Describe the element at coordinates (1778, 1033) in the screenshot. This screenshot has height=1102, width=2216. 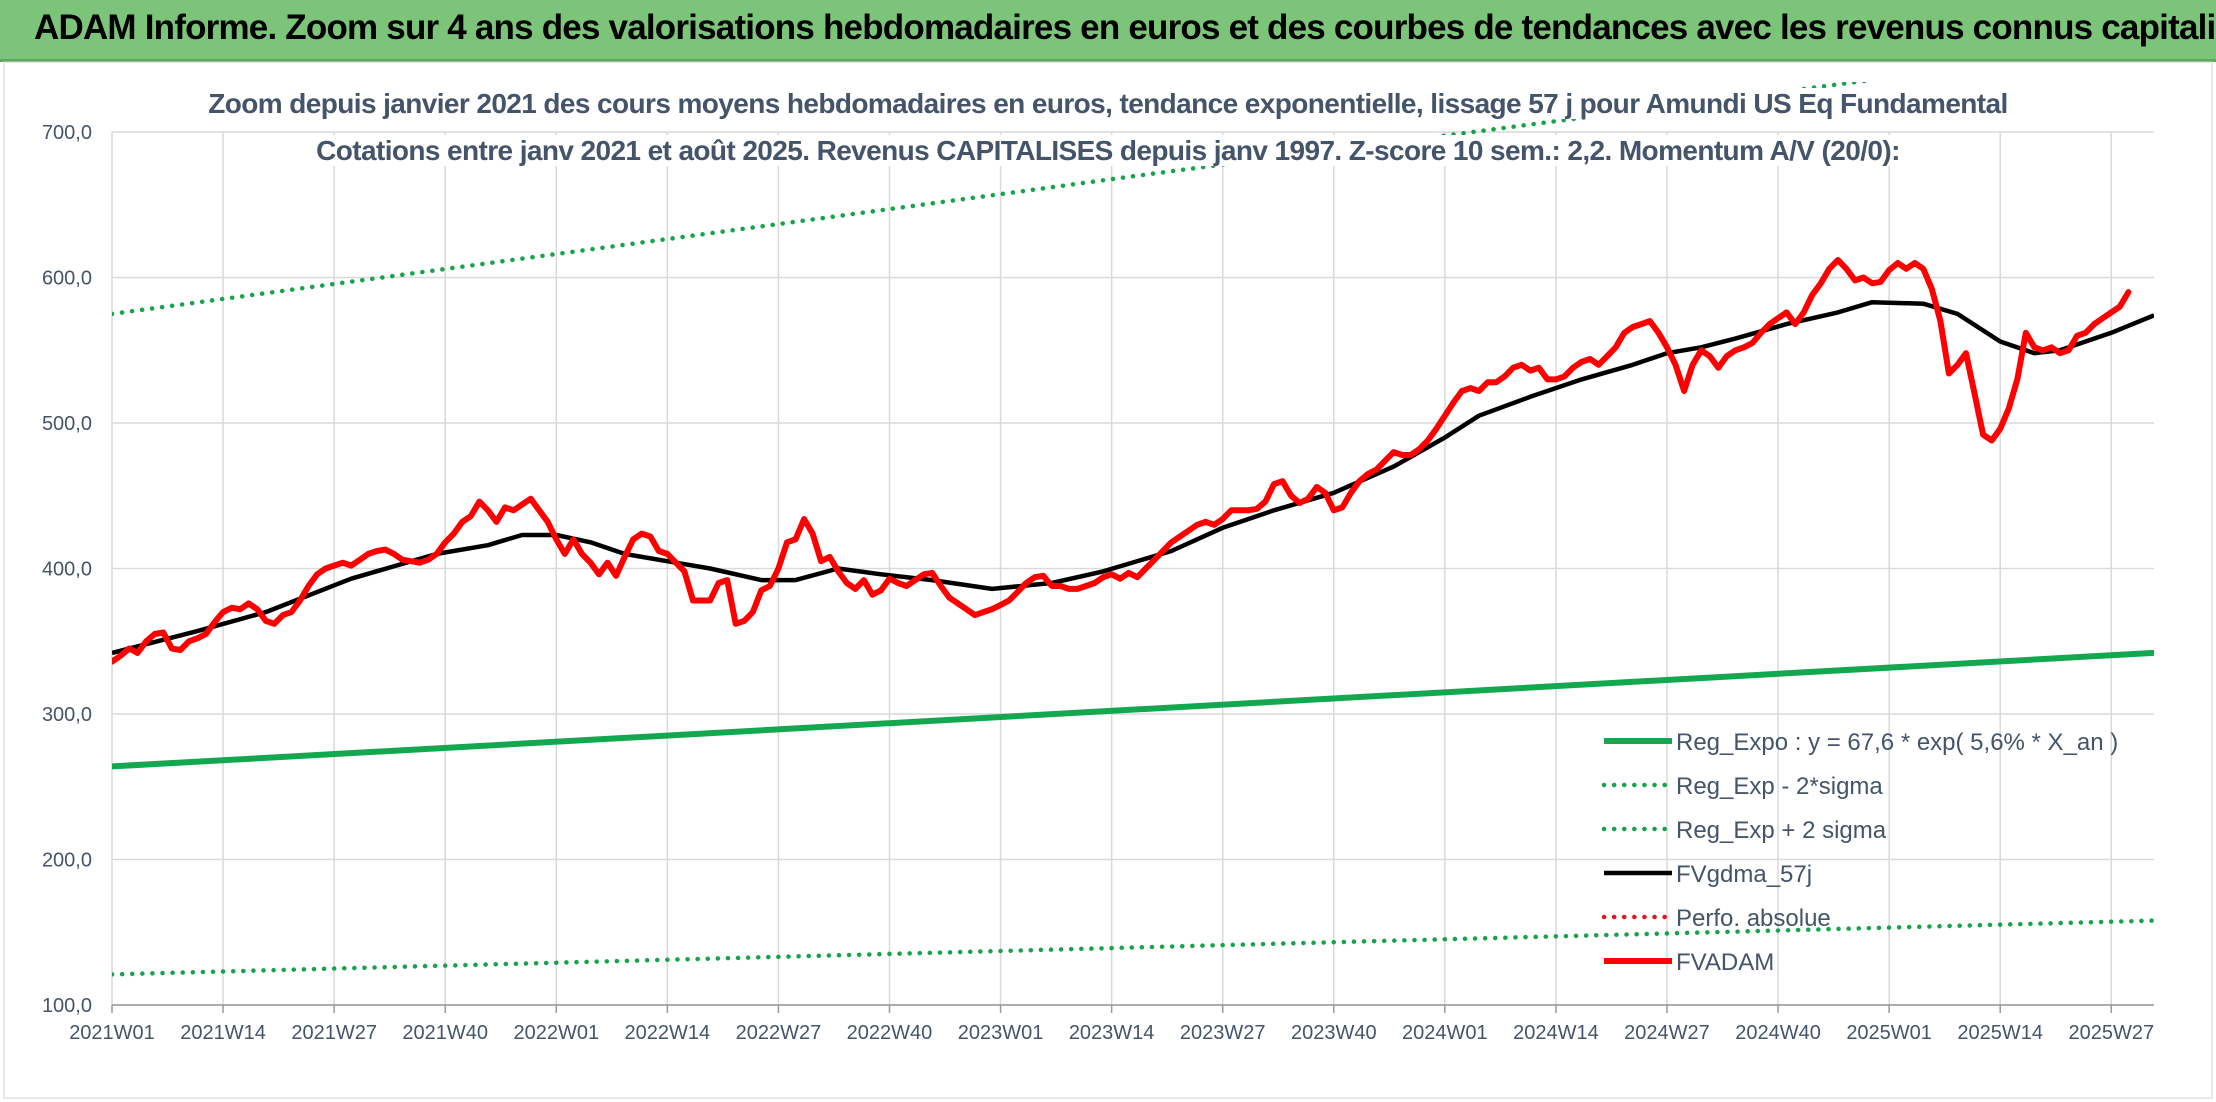
I see `x-tick-label: 2024W40` at that location.